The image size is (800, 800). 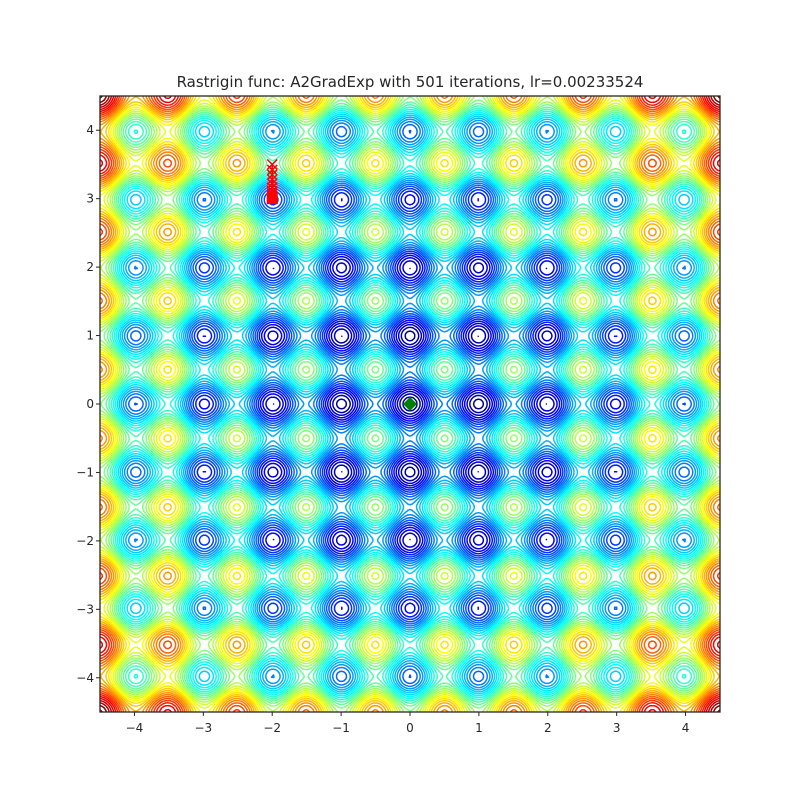 I want to click on y-tick-label: −2, so click(x=85, y=541).